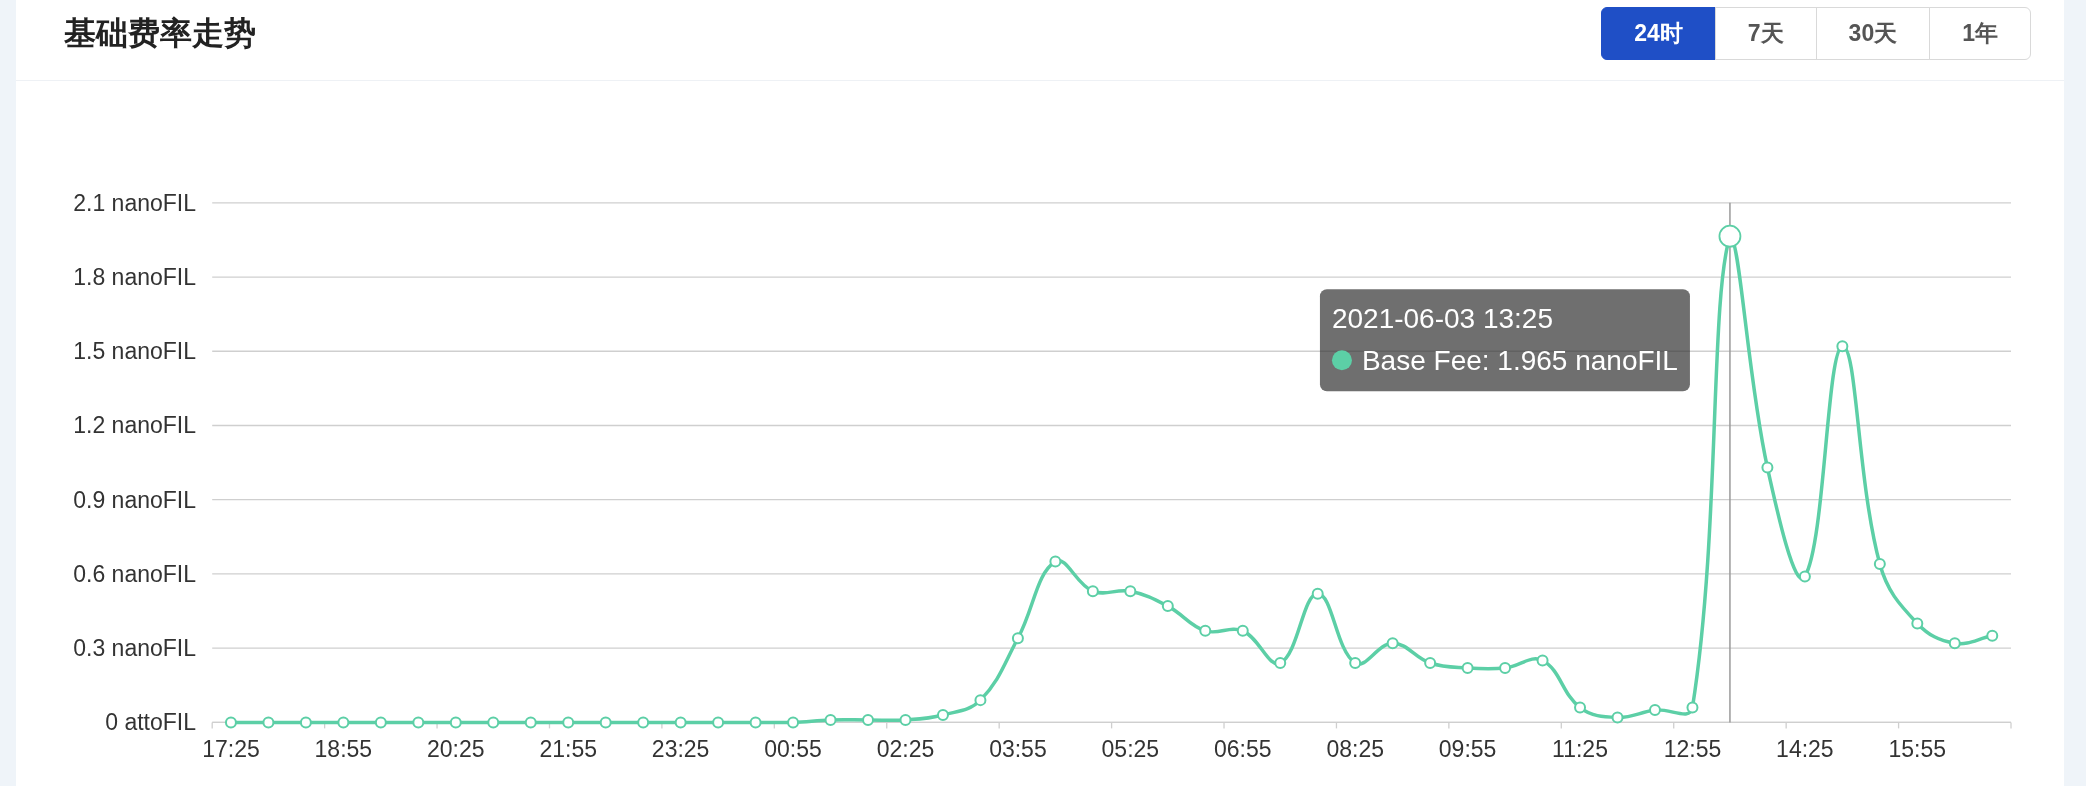 This screenshot has width=2086, height=786. I want to click on y-tick-label: 0.6 nanoFIL, so click(135, 573).